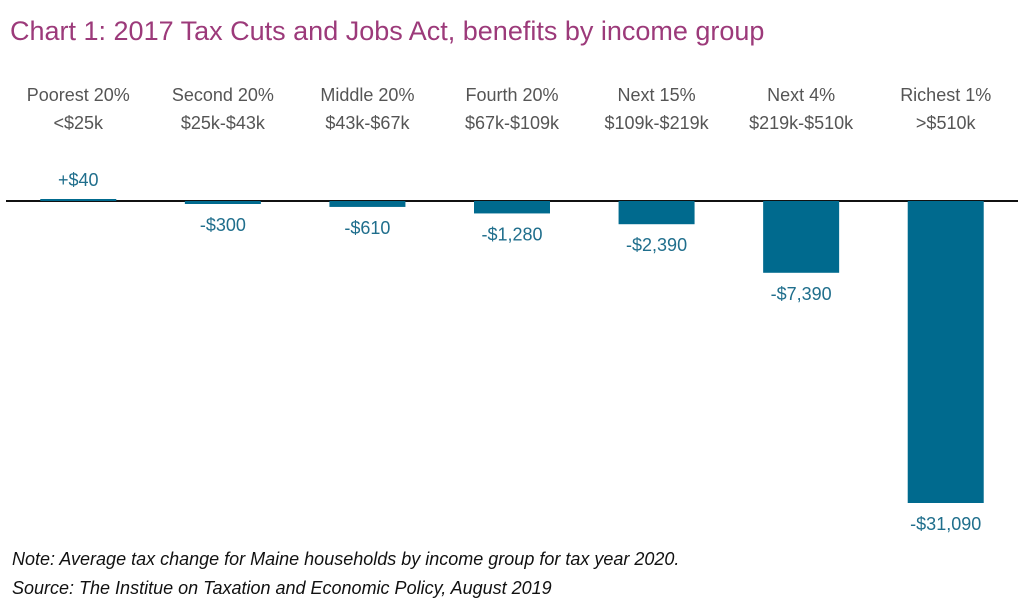 This screenshot has width=1024, height=612. What do you see at coordinates (657, 123) in the screenshot?
I see `category-label-range: $109k-$219k` at bounding box center [657, 123].